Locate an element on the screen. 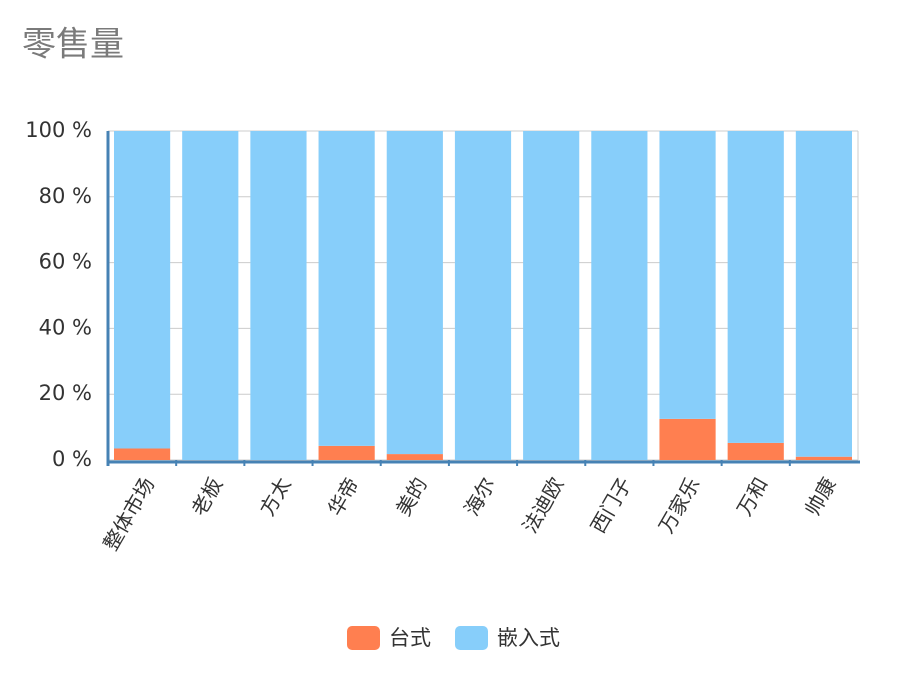 This screenshot has width=922, height=683. x-tick-label: 海尔 is located at coordinates (479, 496).